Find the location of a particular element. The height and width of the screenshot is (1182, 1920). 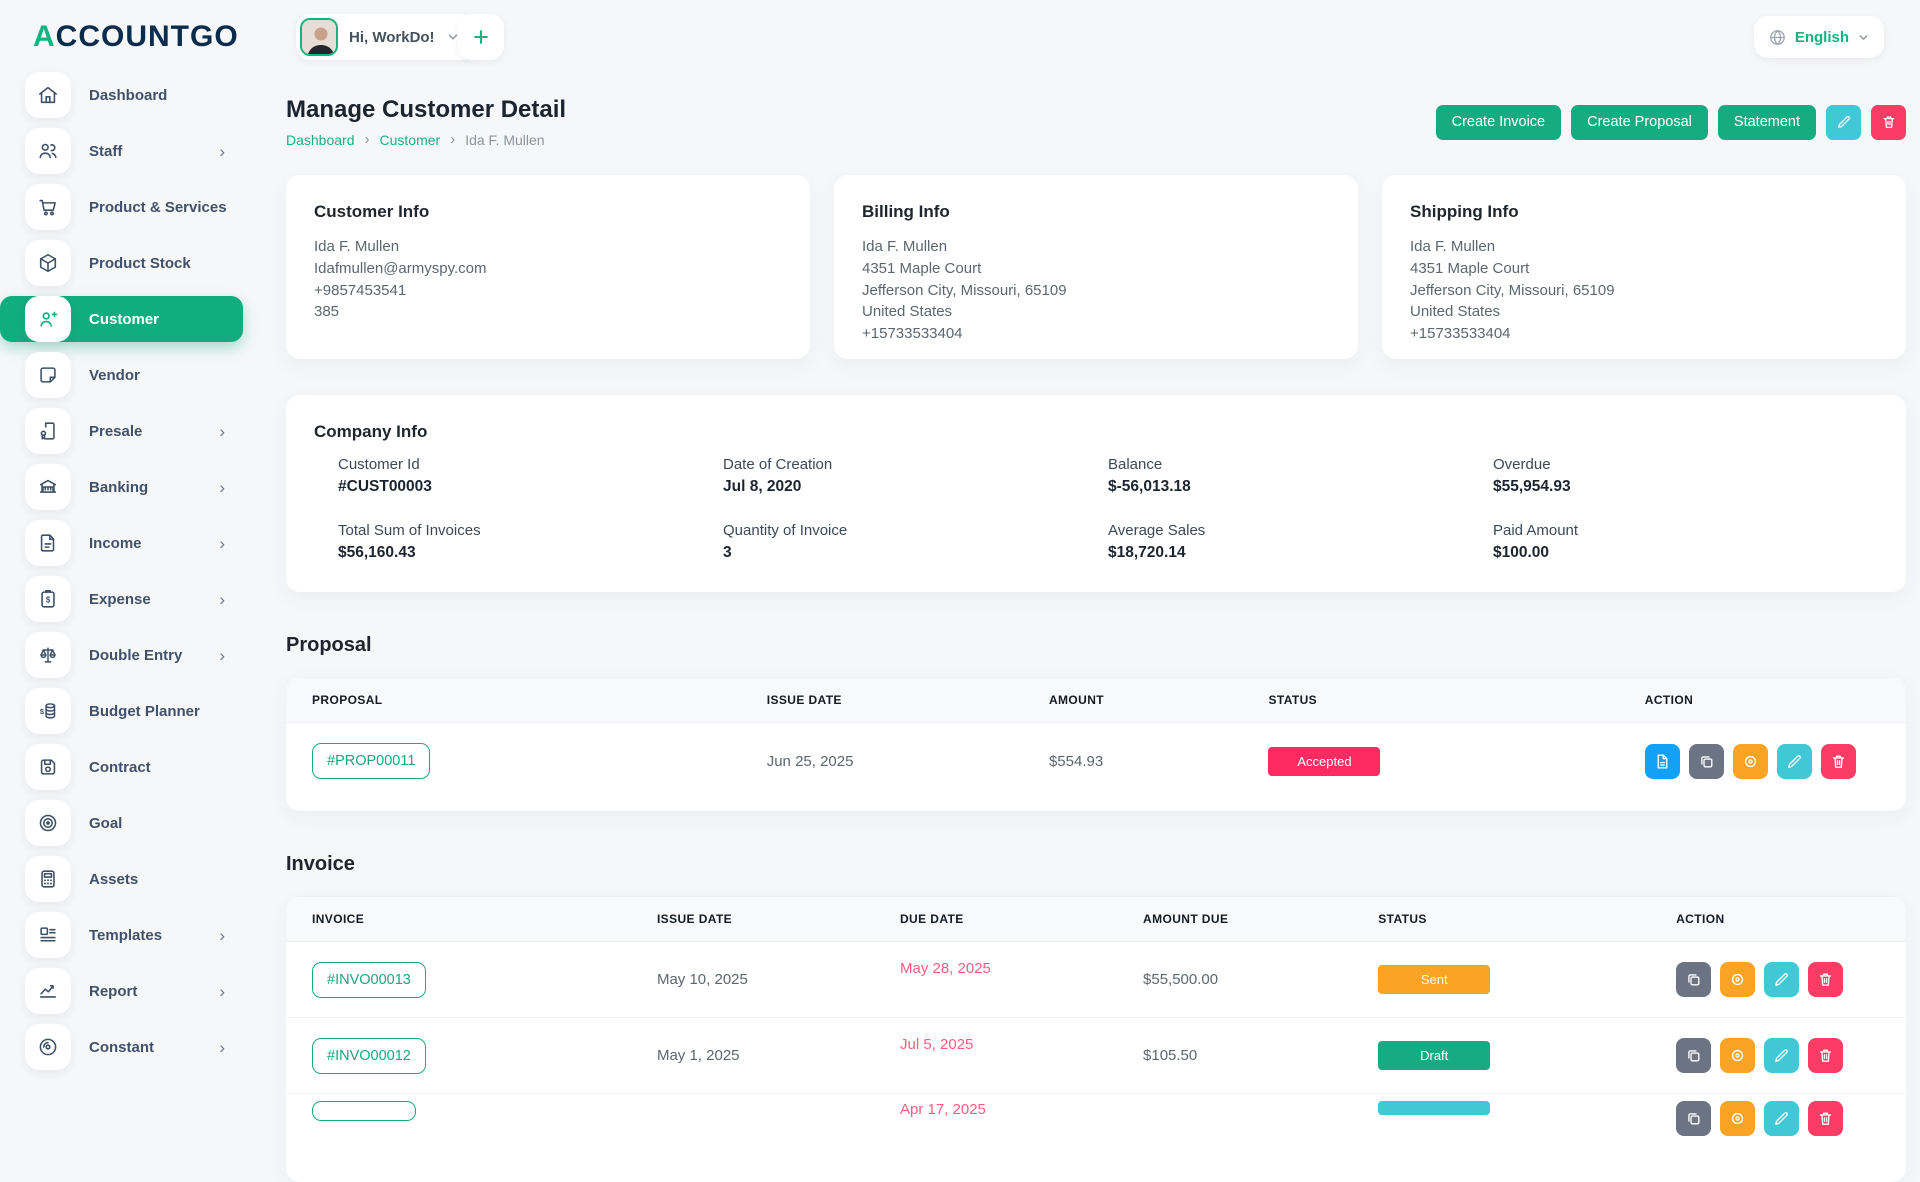

delete-customer-button is located at coordinates (1888, 122).